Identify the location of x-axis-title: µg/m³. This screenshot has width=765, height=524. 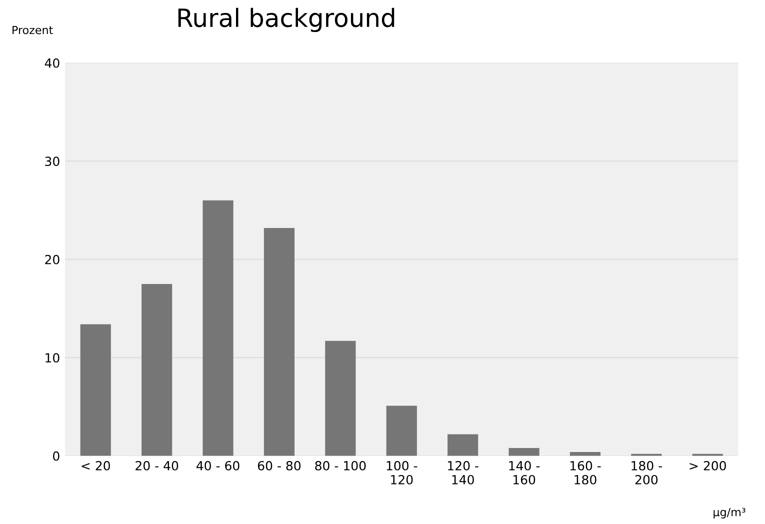
(730, 513).